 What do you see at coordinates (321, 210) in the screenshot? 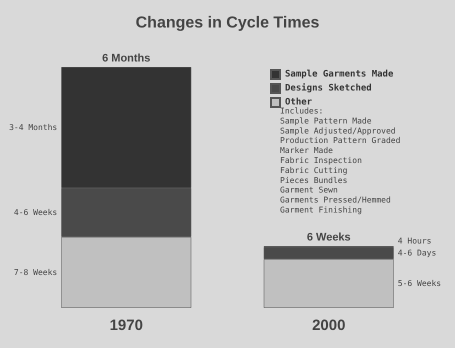
I see `annotation: Garment Finishing` at bounding box center [321, 210].